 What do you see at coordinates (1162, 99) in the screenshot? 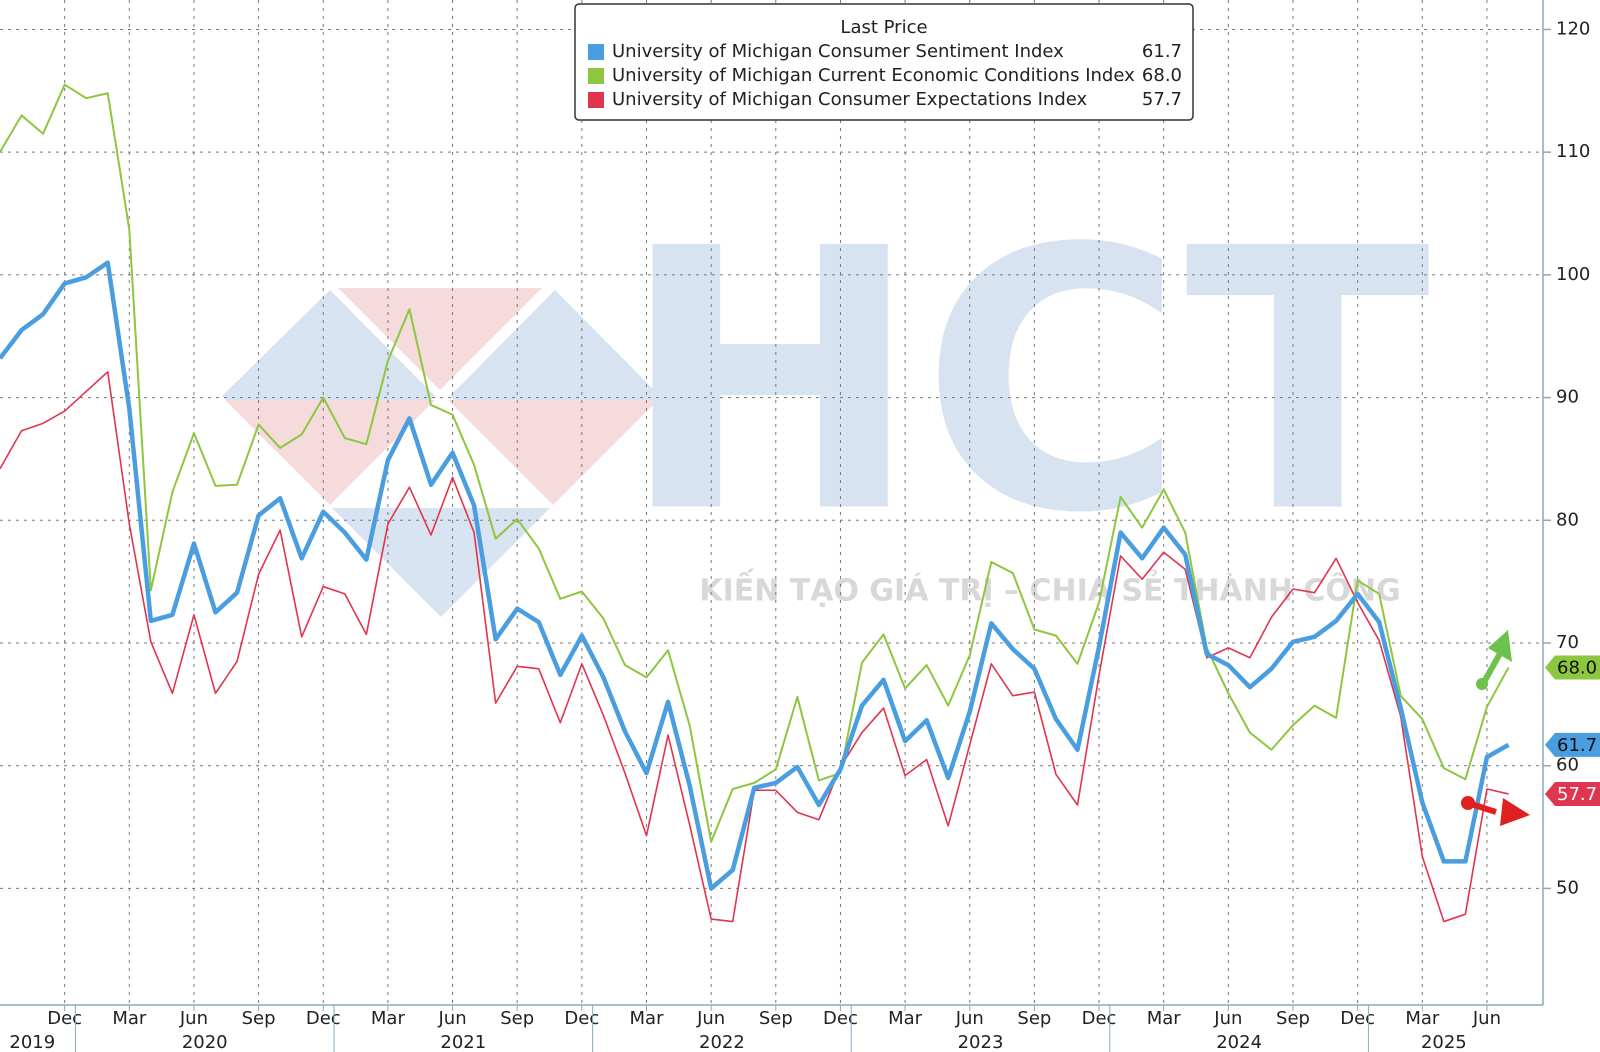
I see `legend-value: 57.7` at bounding box center [1162, 99].